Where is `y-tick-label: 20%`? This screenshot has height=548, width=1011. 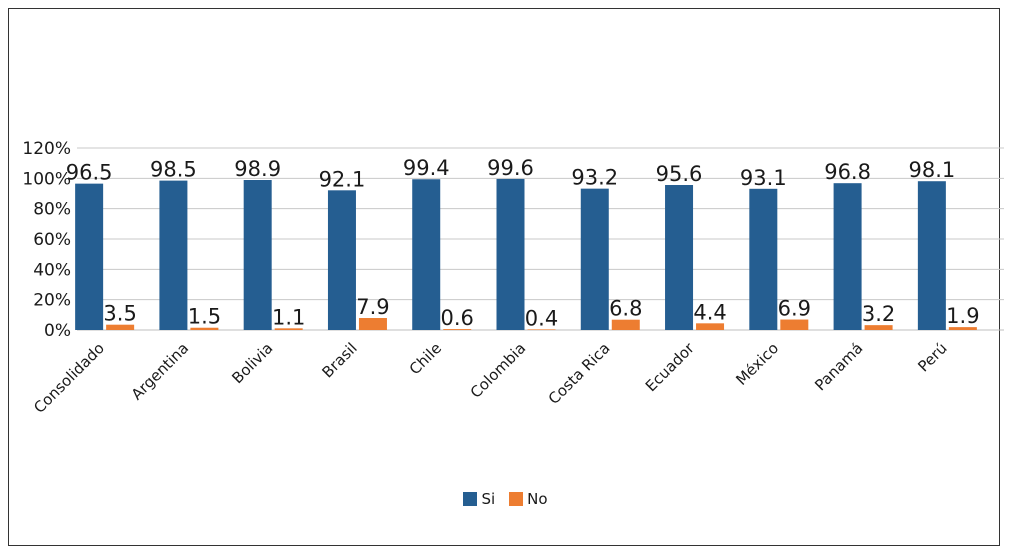
y-tick-label: 20% is located at coordinates (52, 301).